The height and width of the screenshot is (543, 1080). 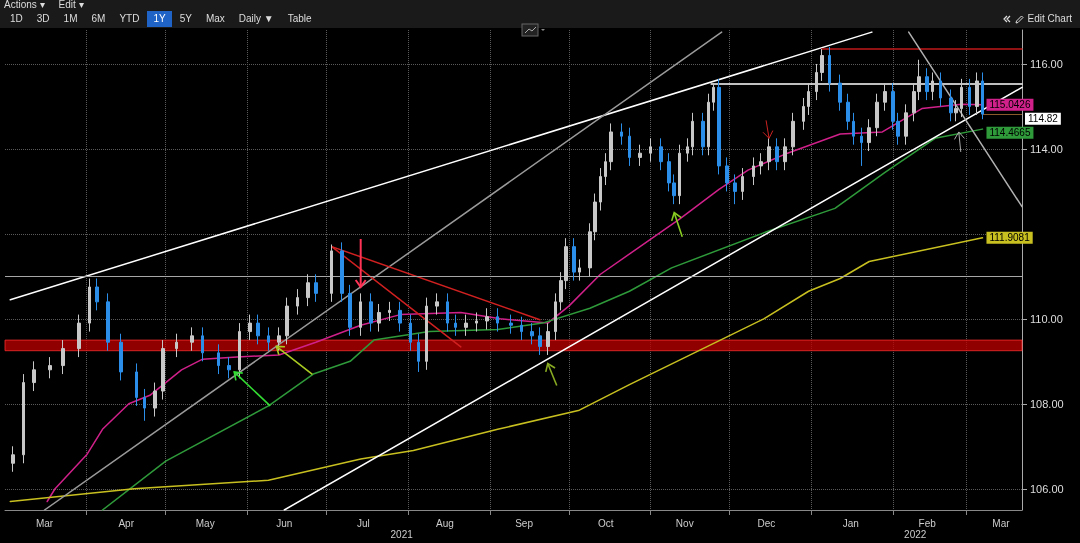 I want to click on text: Max, so click(x=215, y=19).